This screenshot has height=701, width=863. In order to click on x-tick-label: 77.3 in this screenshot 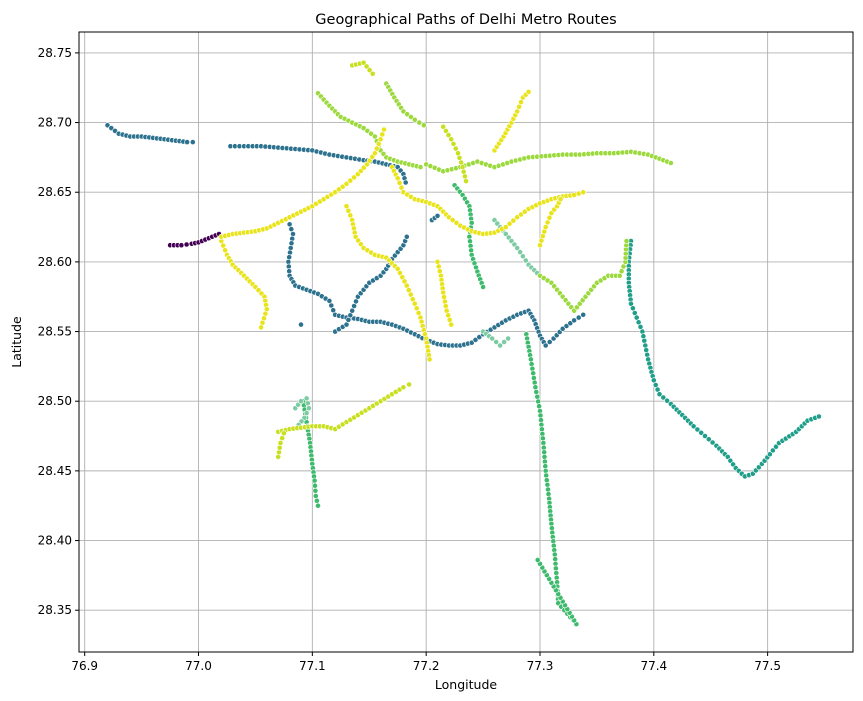, I will do `click(540, 666)`.